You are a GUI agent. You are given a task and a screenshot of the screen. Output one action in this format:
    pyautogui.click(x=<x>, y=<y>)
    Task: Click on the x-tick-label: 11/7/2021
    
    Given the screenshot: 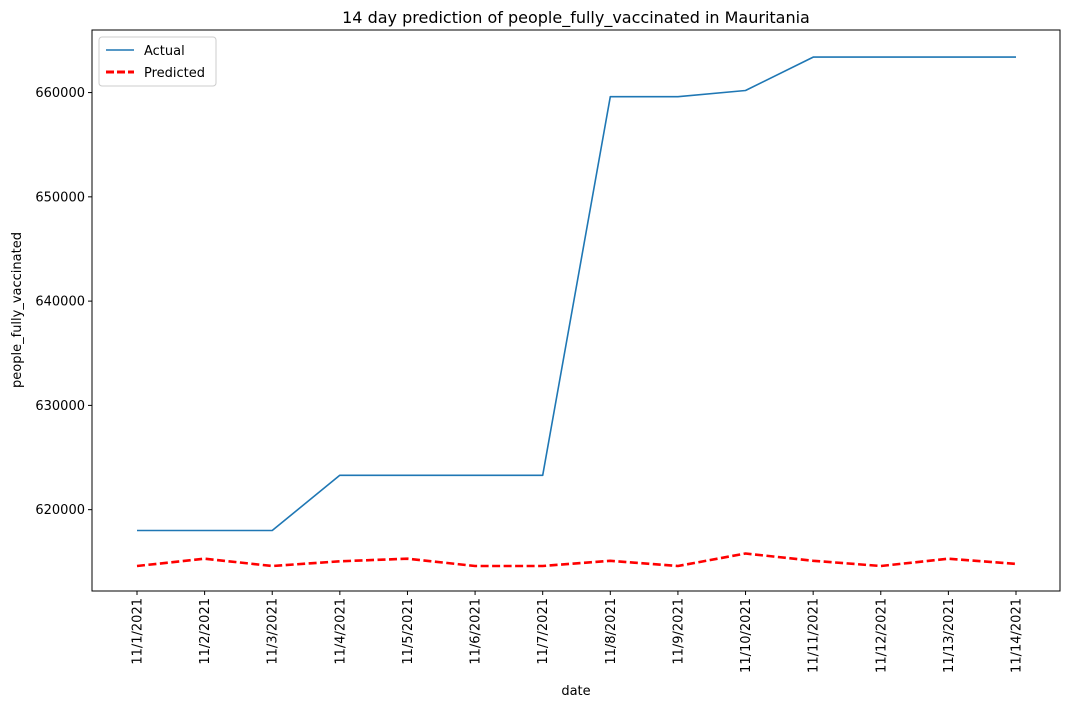 What is the action you would take?
    pyautogui.click(x=543, y=631)
    